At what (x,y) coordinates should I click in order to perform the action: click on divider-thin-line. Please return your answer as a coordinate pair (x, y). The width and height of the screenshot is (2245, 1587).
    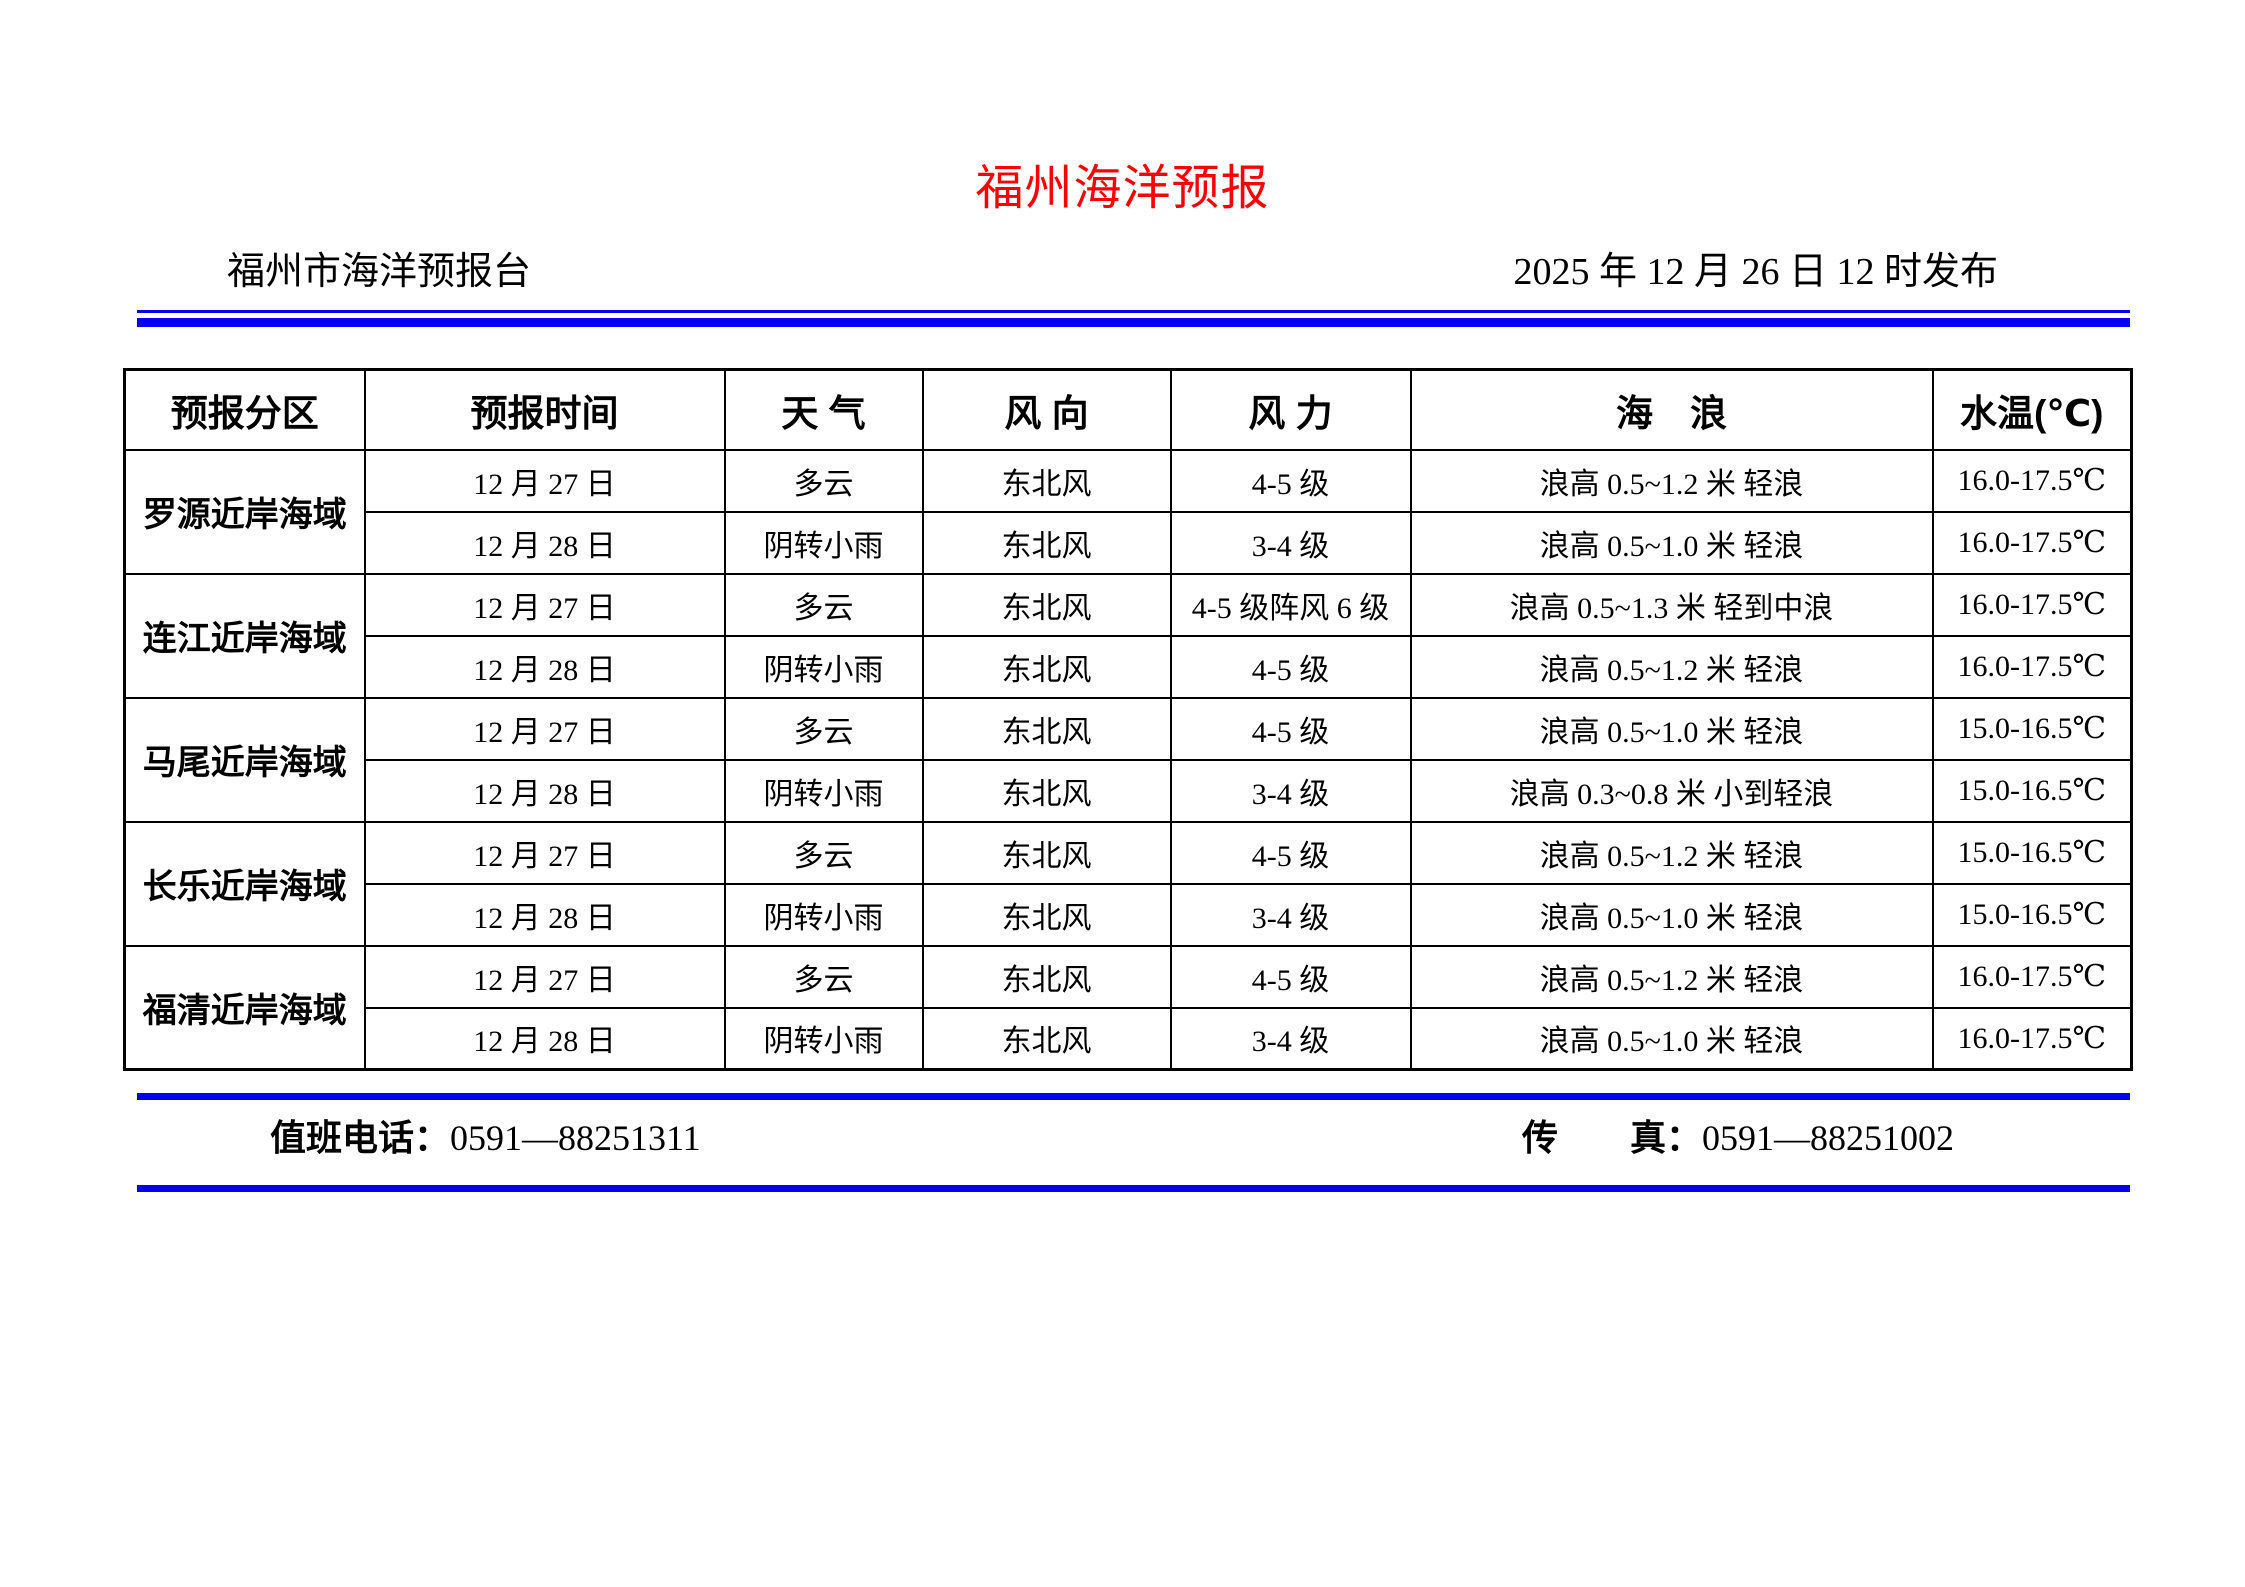
    Looking at the image, I should click on (1133, 311).